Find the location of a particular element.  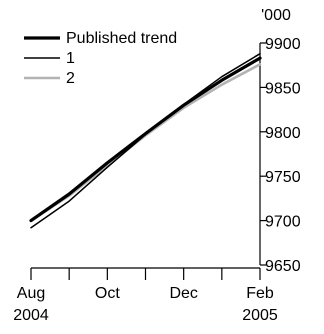

legend-label: Published trend is located at coordinates (121, 38).